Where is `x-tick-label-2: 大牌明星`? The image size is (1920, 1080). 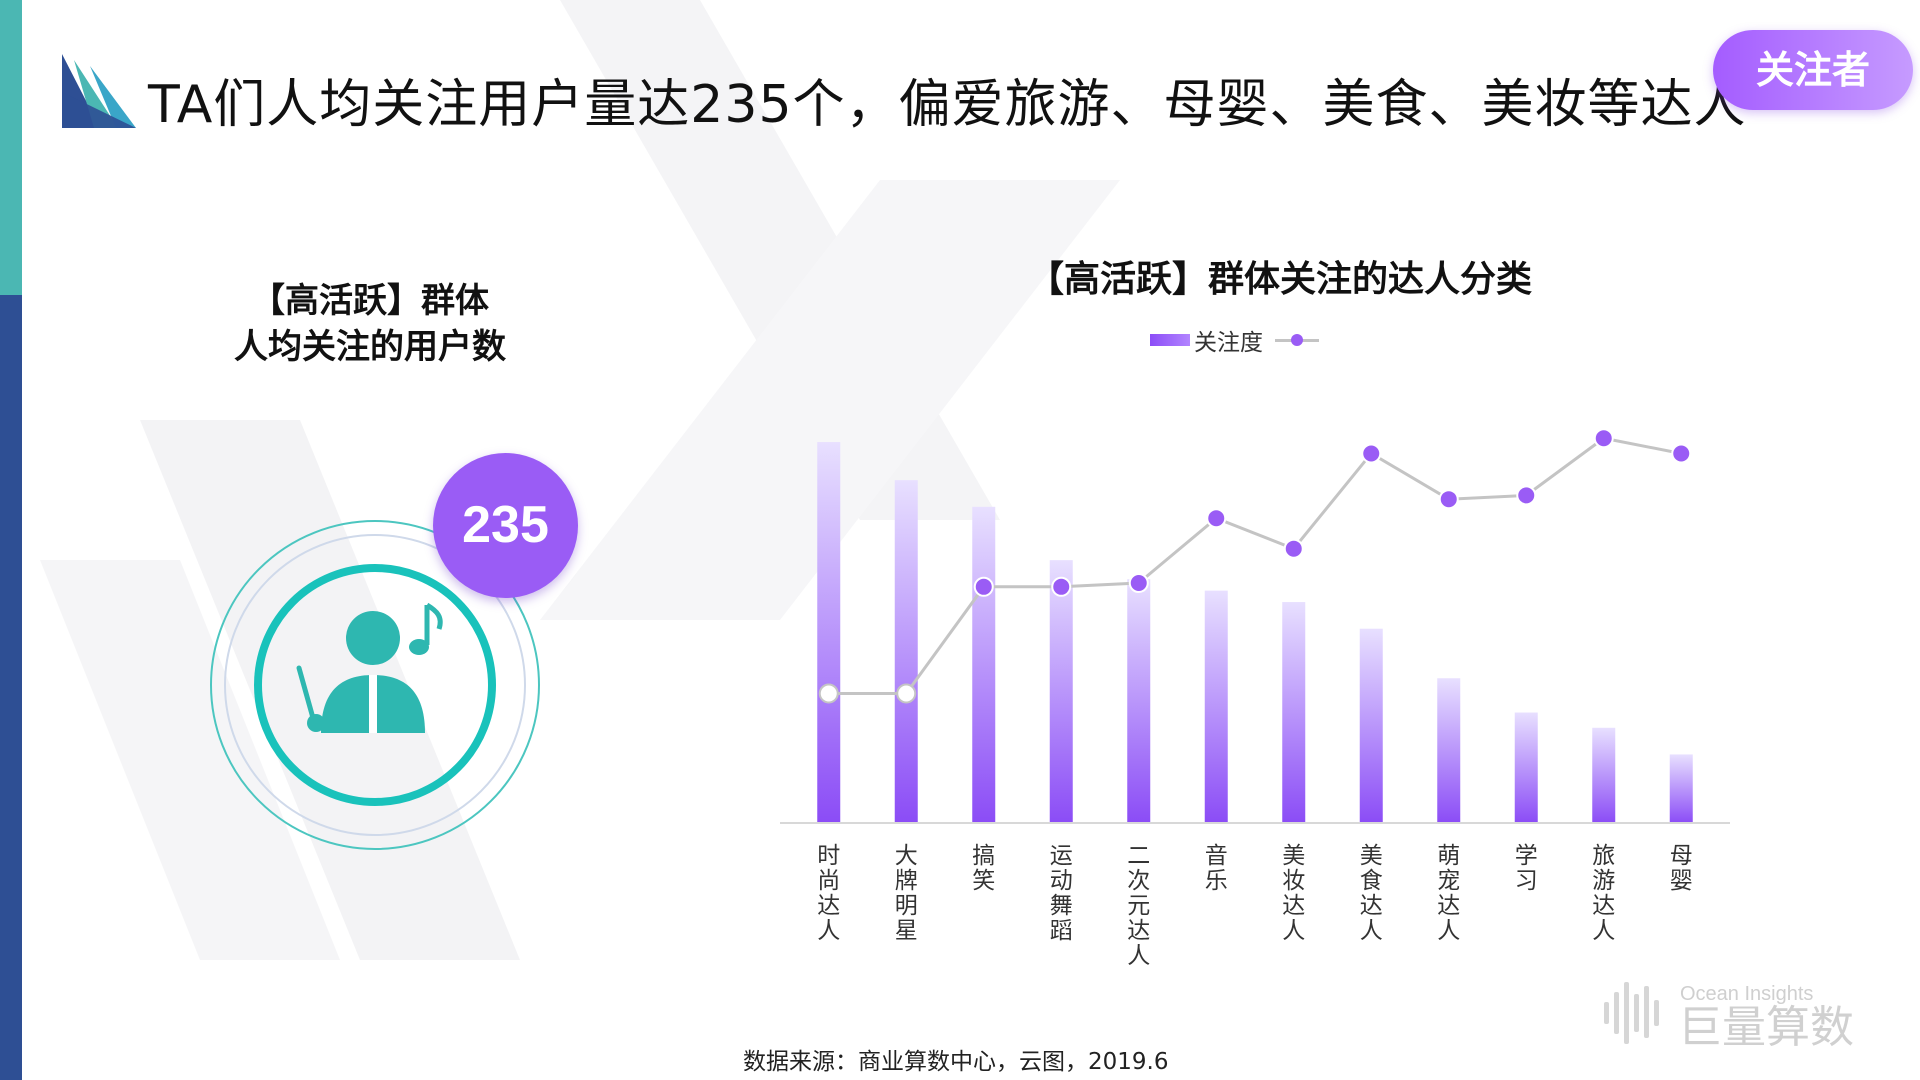
x-tick-label-2: 大牌明星 is located at coordinates (906, 893).